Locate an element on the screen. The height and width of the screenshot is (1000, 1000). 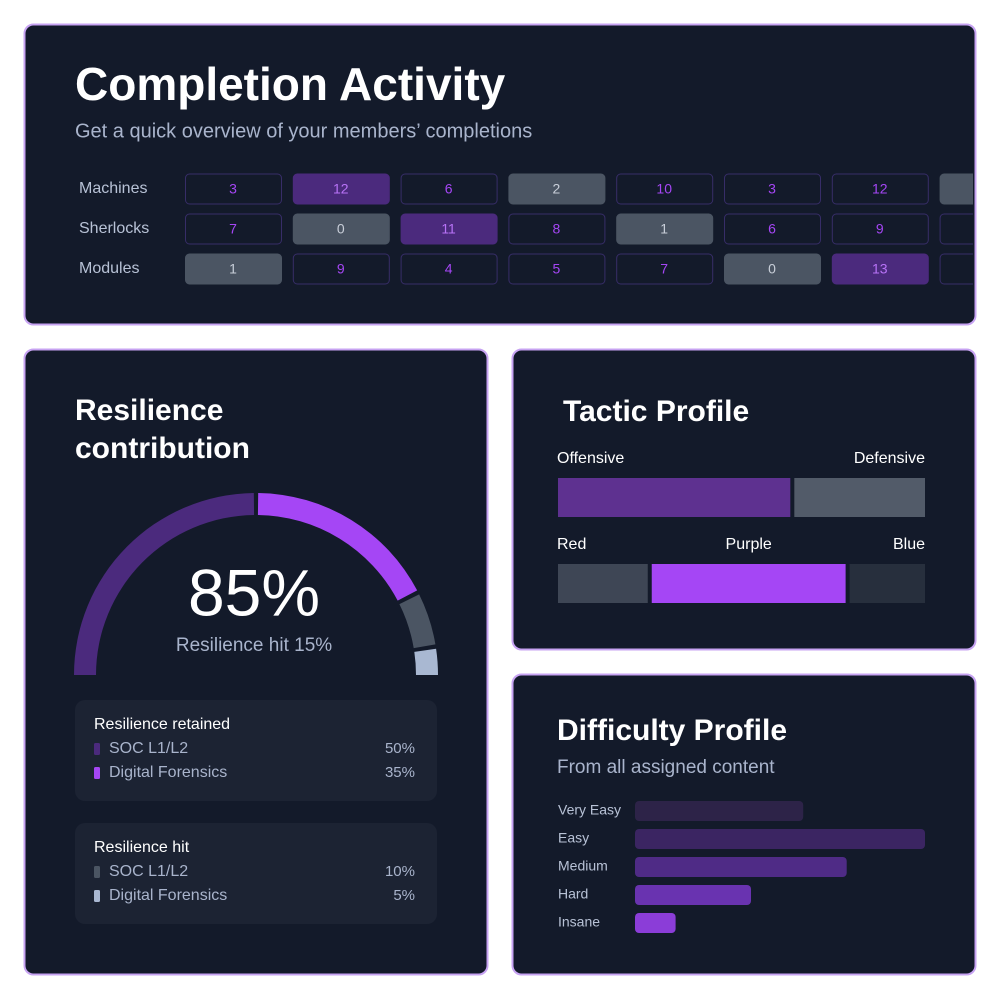
subtitle: From all assigned content is located at coordinates (666, 767).